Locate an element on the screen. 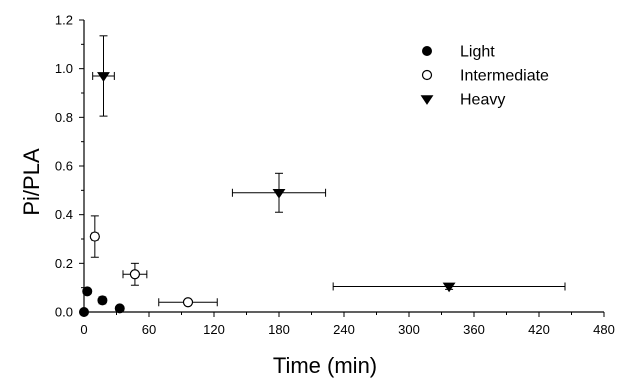 The image size is (625, 381). legend-label: Heavy is located at coordinates (482, 100).